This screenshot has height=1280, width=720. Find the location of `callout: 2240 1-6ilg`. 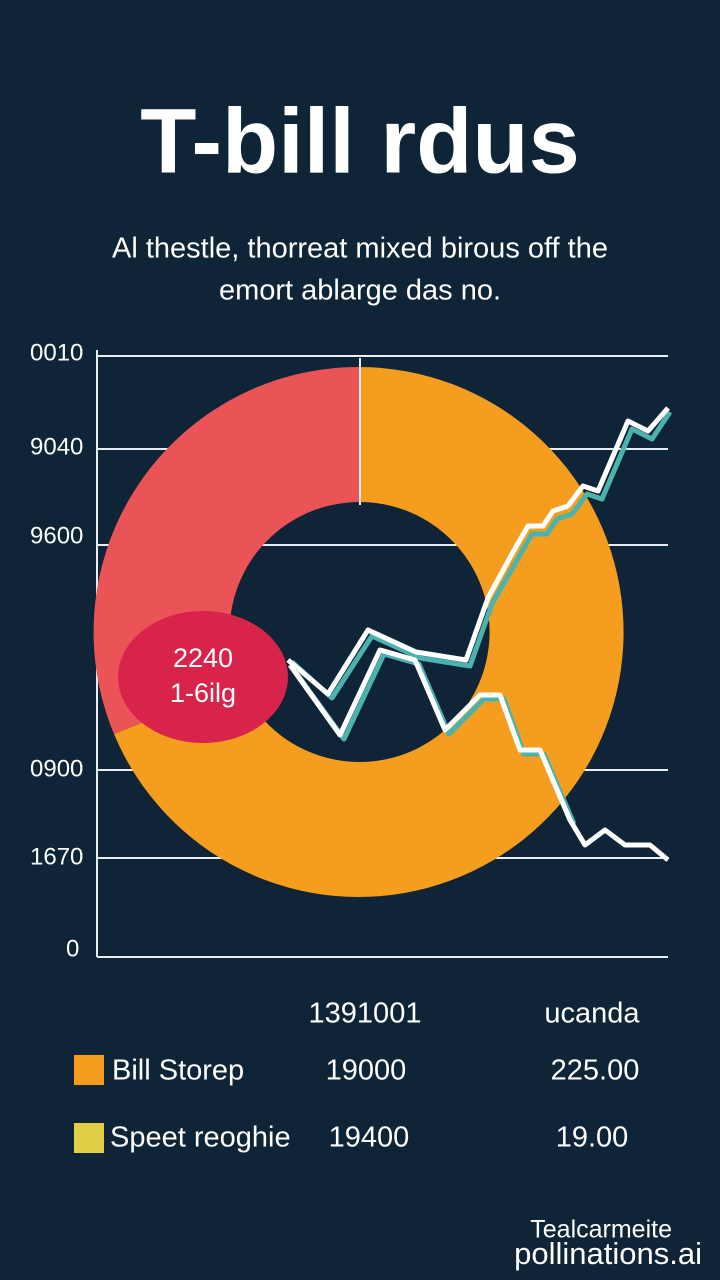

callout: 2240 1-6ilg is located at coordinates (203, 677).